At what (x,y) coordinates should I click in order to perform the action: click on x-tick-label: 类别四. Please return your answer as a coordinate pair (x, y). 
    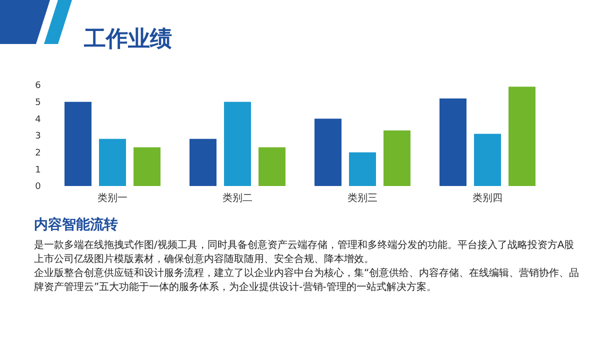
    Looking at the image, I should click on (487, 198).